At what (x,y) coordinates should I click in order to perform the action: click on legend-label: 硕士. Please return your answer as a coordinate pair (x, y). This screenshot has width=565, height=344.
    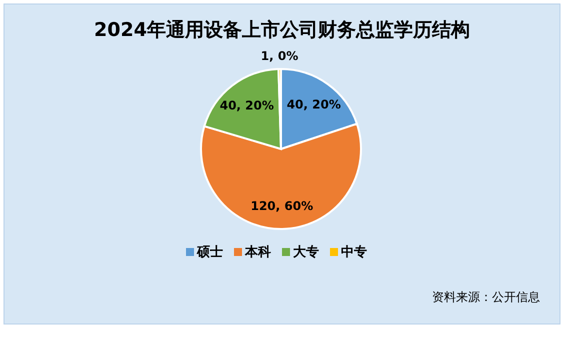
    Looking at the image, I should click on (209, 252).